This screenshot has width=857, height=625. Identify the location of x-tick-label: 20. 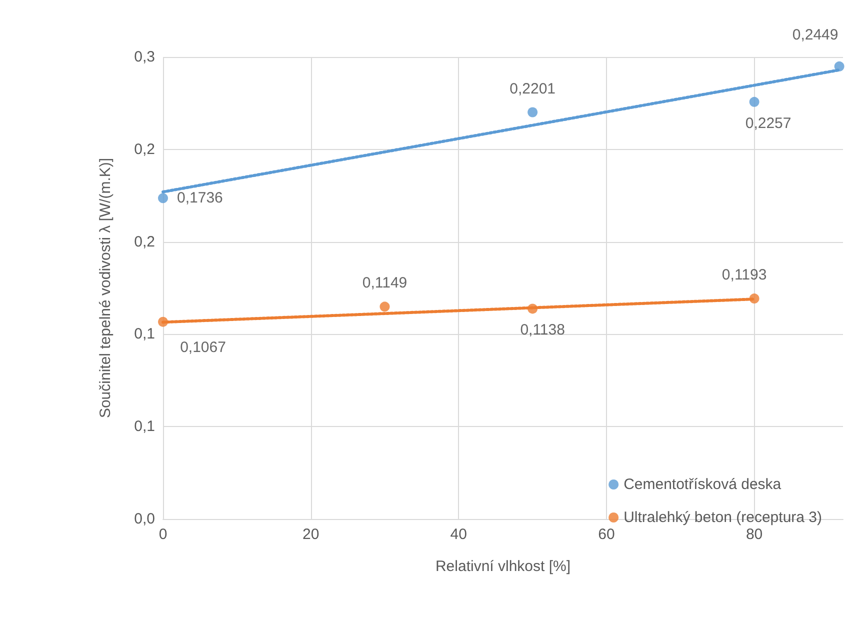
(311, 534).